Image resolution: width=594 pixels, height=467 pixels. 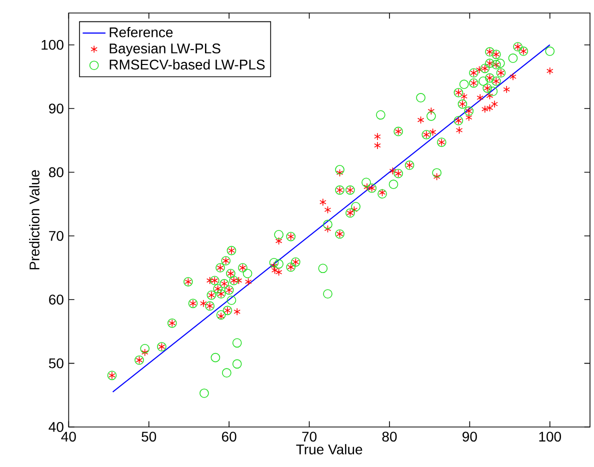 What do you see at coordinates (68, 437) in the screenshot?
I see `x-tick-label: 40` at bounding box center [68, 437].